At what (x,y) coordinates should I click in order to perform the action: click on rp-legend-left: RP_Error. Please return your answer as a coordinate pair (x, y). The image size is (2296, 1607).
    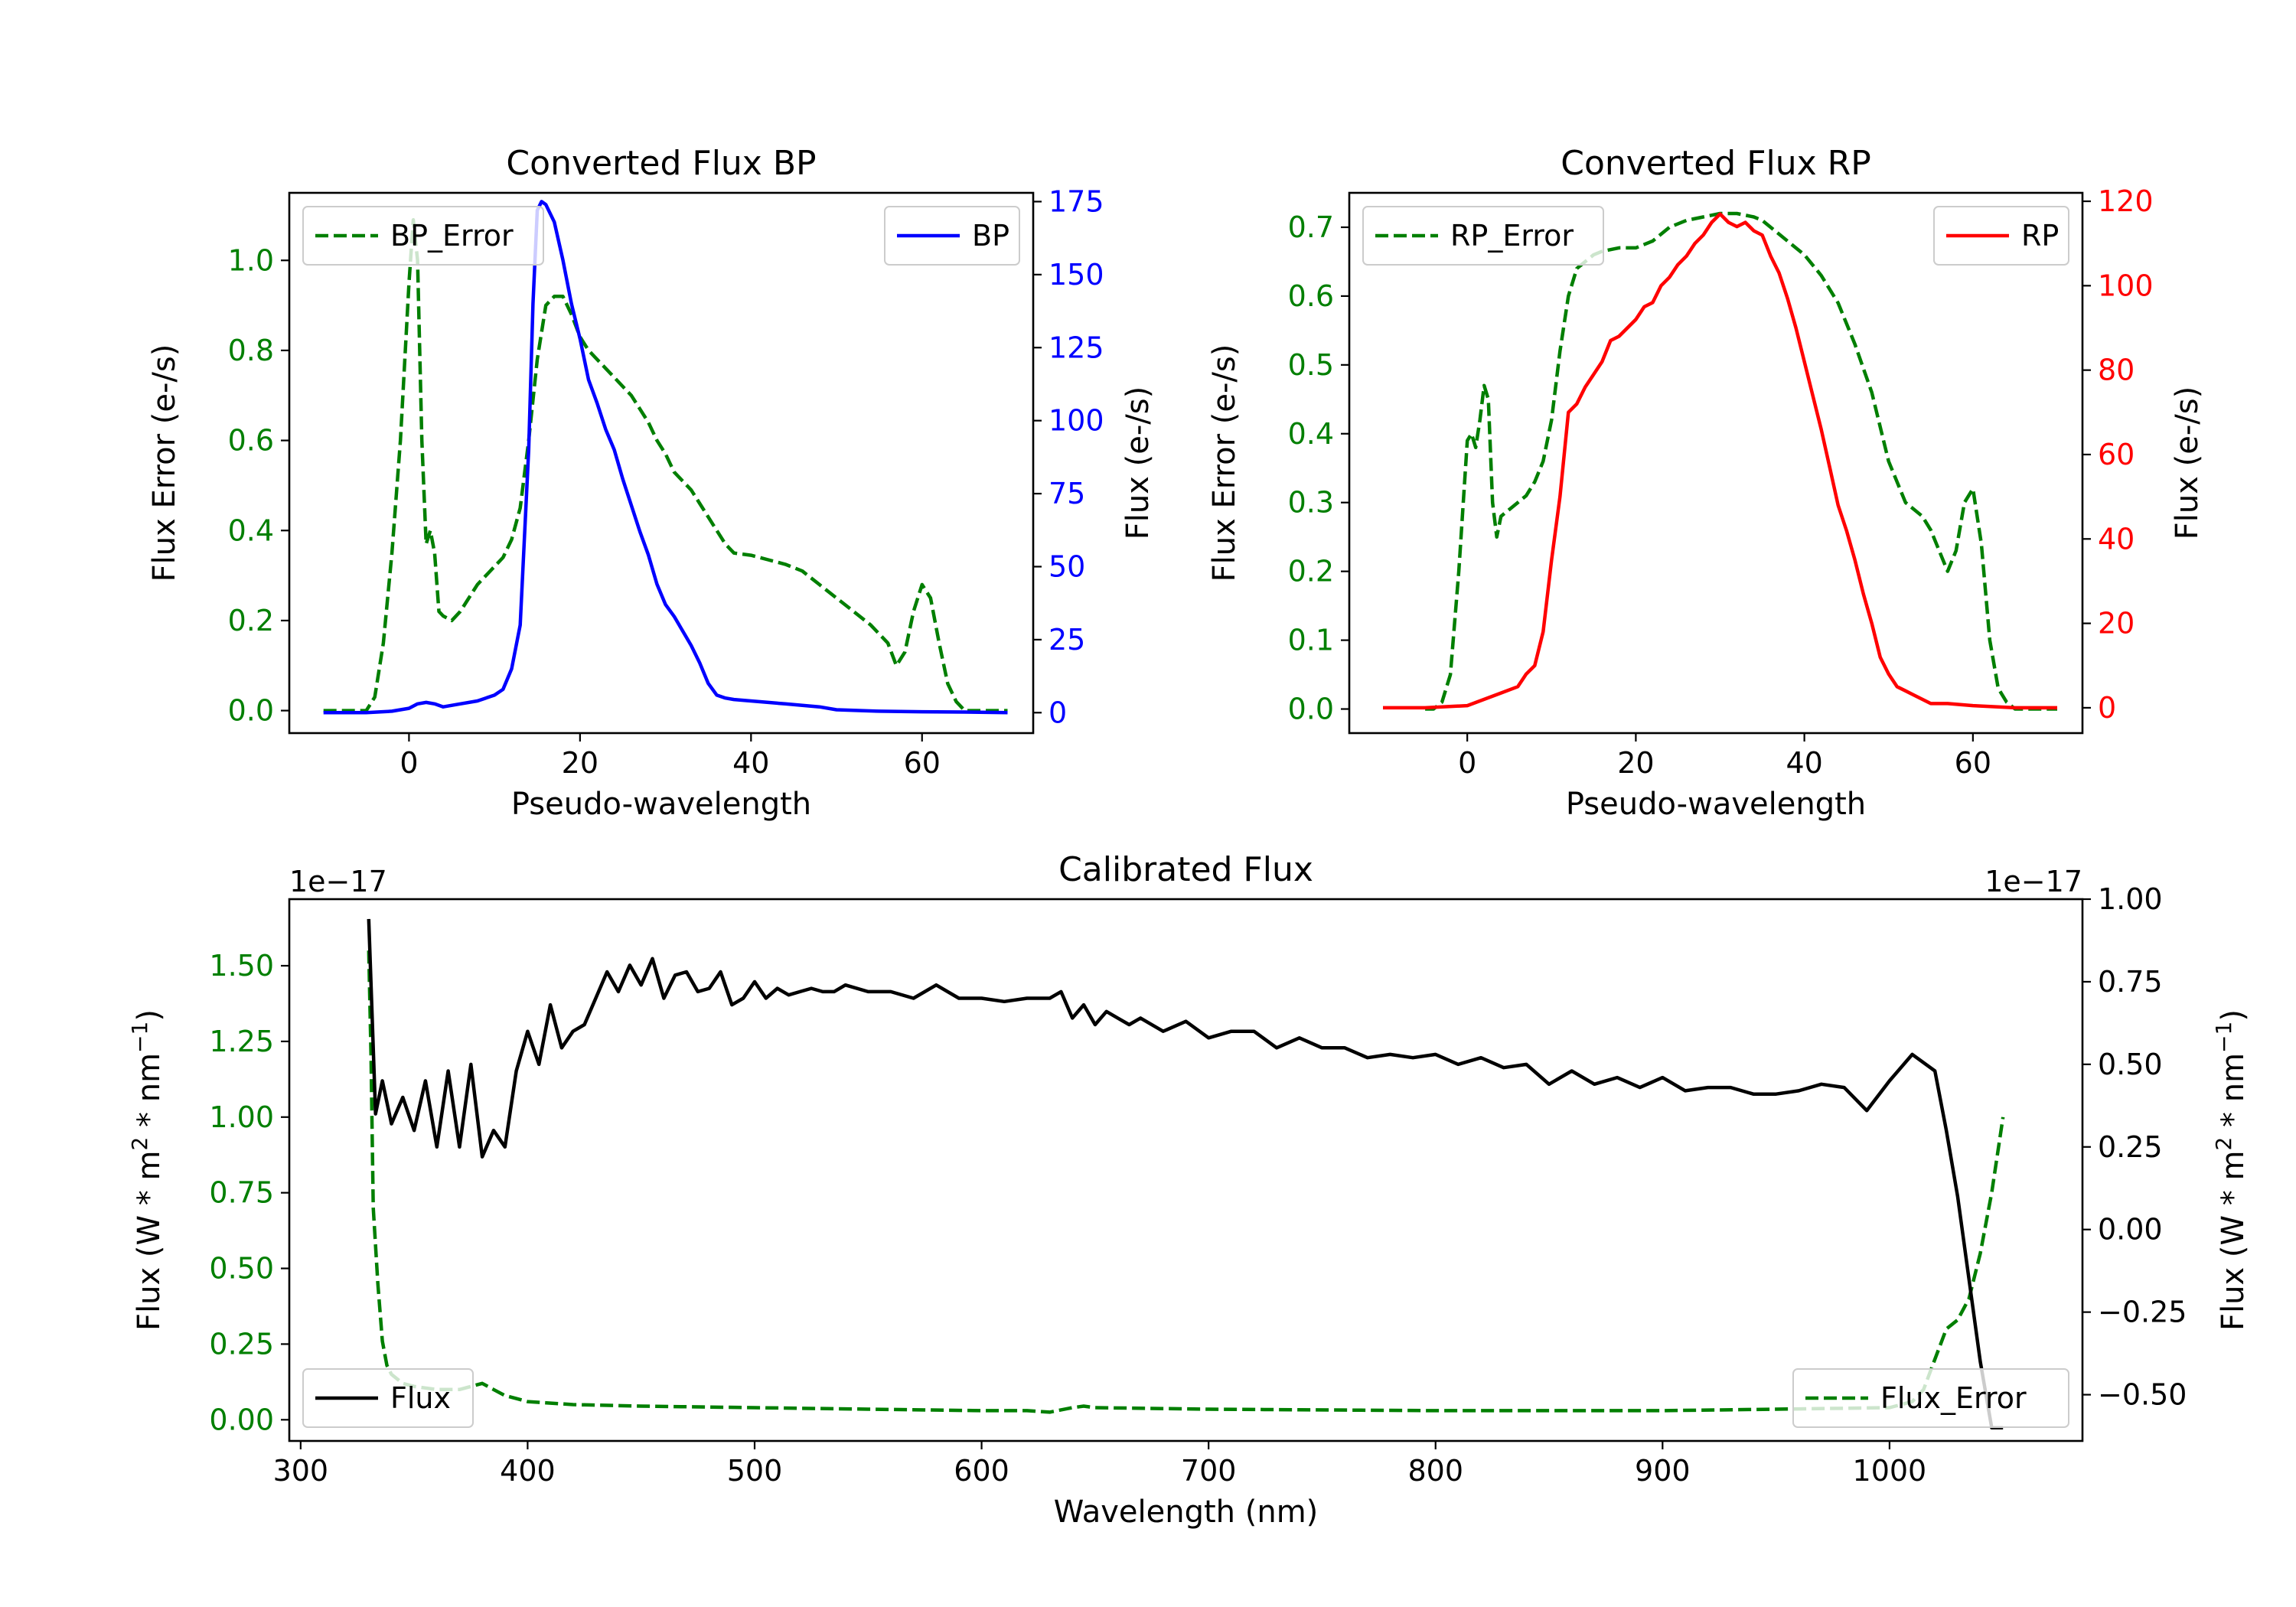
    Looking at the image, I should click on (1483, 236).